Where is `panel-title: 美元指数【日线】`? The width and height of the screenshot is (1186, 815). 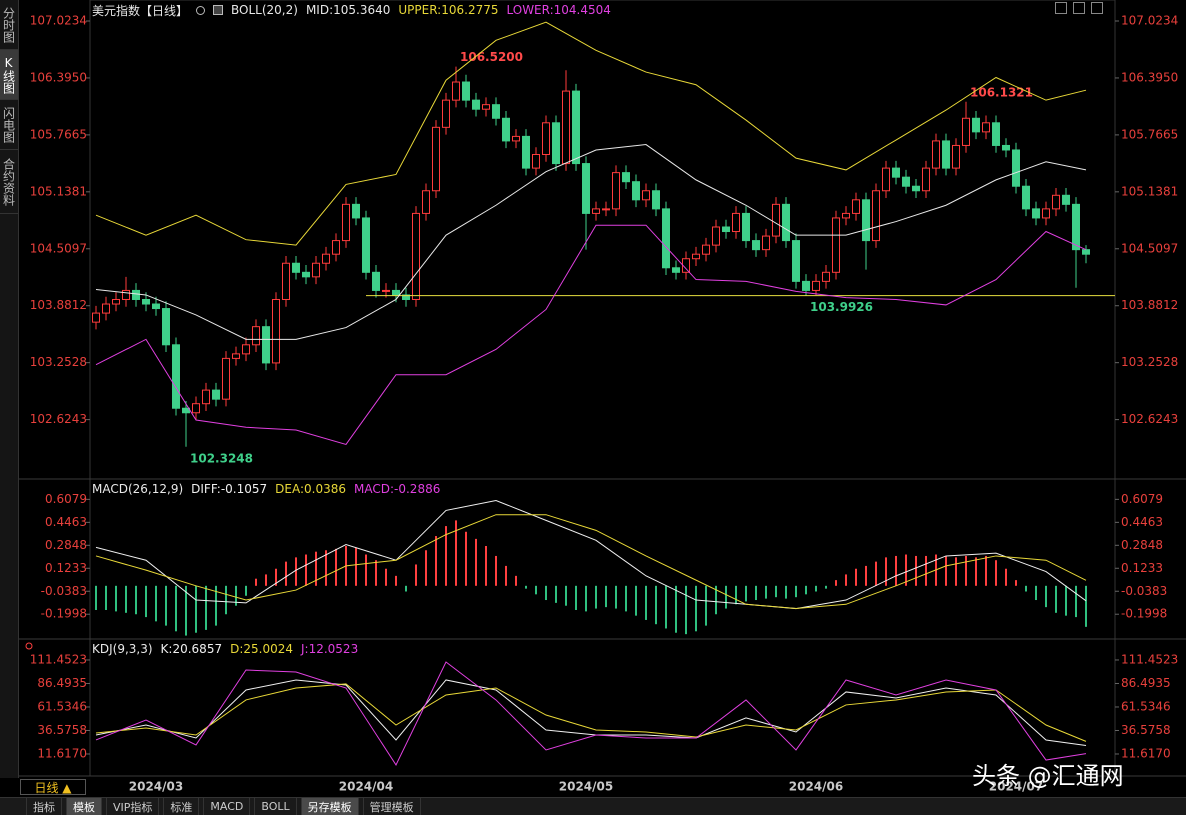 panel-title: 美元指数【日线】 is located at coordinates (140, 10).